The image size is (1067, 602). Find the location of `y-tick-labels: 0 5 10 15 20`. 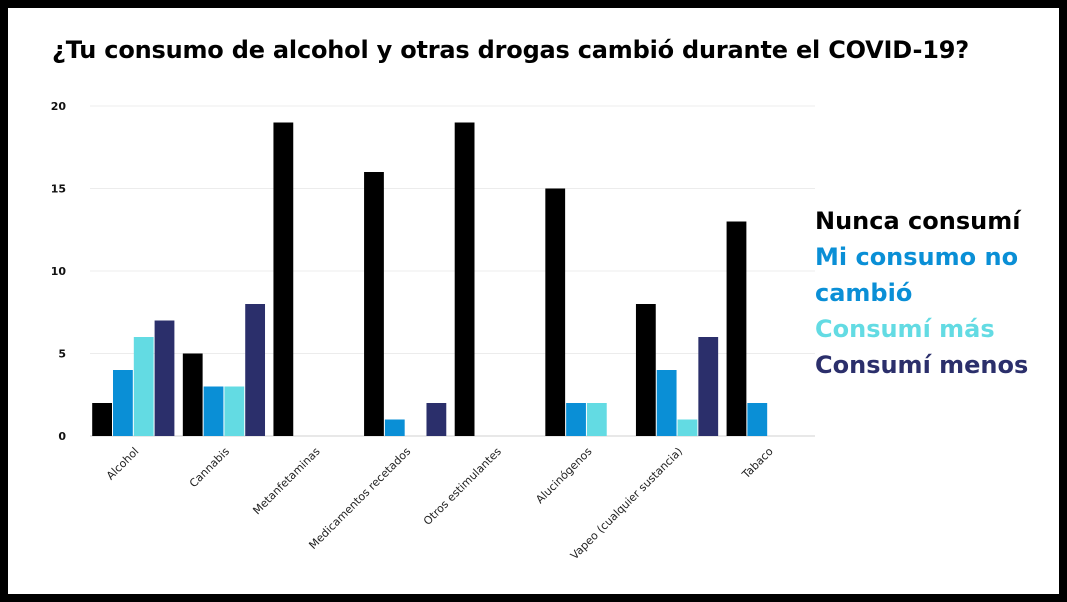

y-tick-labels: 0 5 10 15 20 is located at coordinates (59, 271).